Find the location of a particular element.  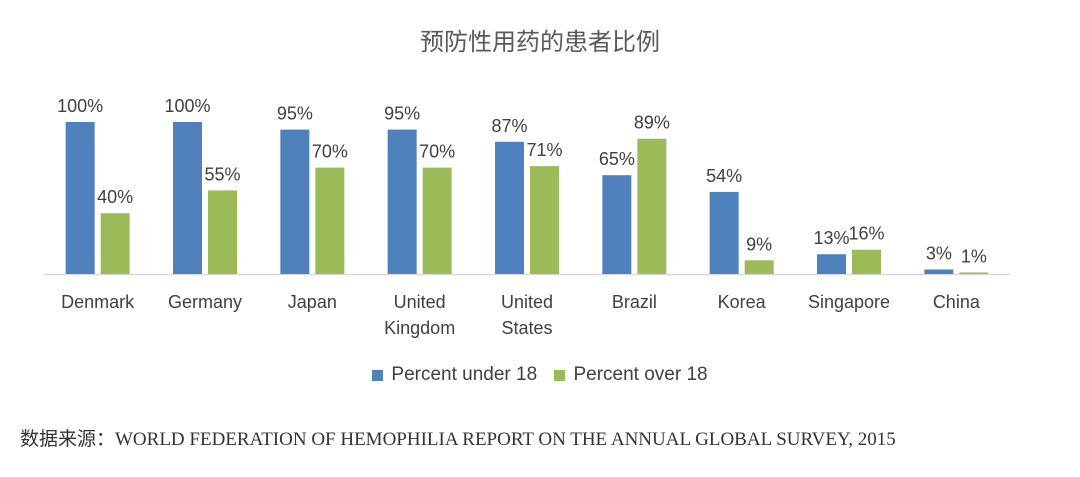

bar-under-18-united-states is located at coordinates (509, 207).